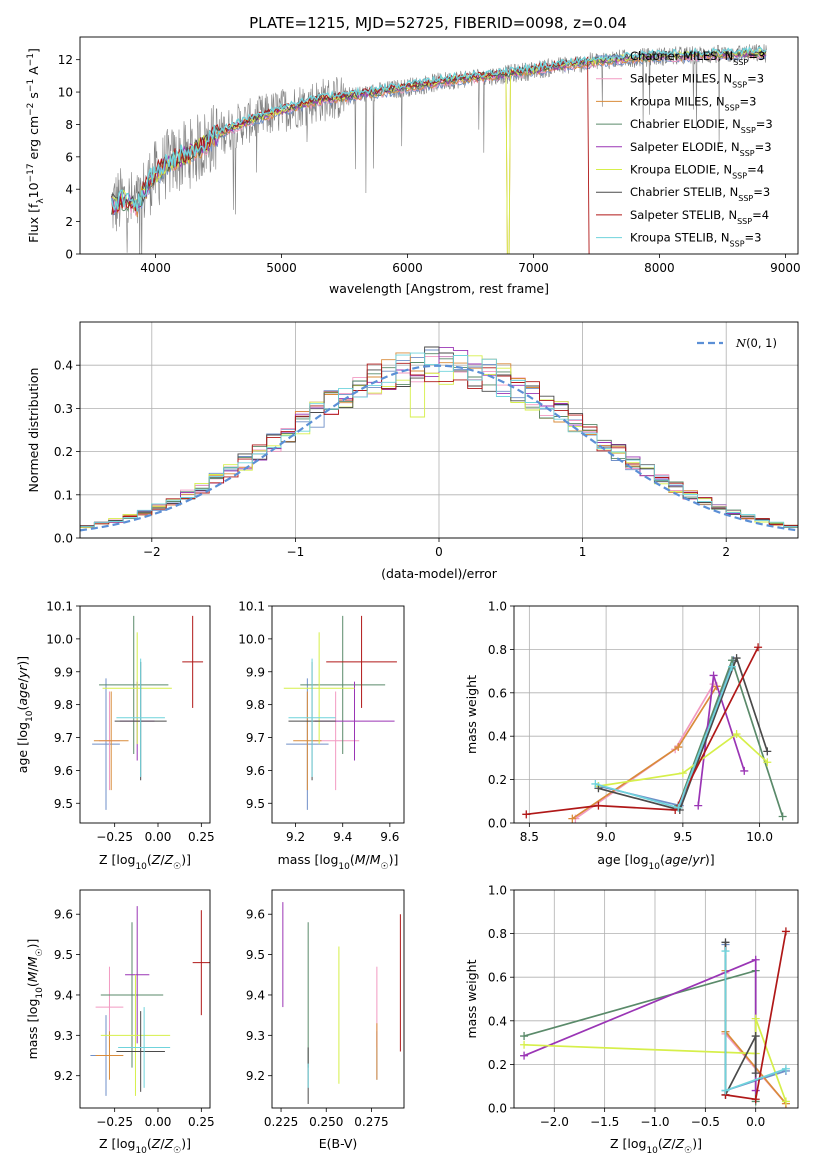 This screenshot has height=1170, width=819. Describe the element at coordinates (338, 862) in the screenshot. I see `x-axis-label: mass [log10(M/M☉)]` at that location.